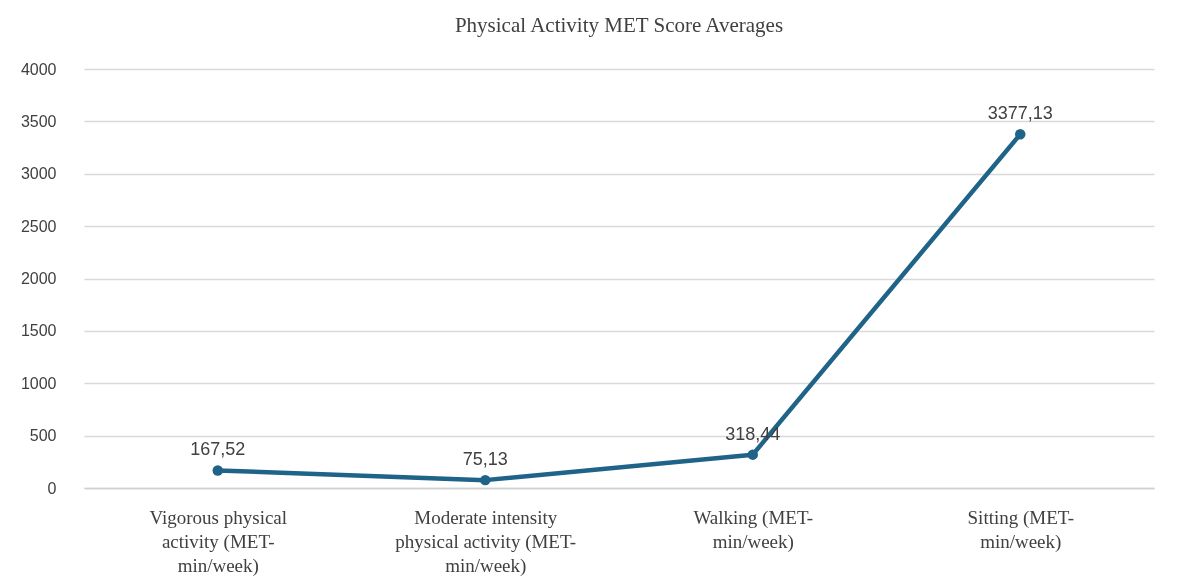 Image resolution: width=1194 pixels, height=580 pixels. I want to click on y-tick-label: 2000, so click(38, 278).